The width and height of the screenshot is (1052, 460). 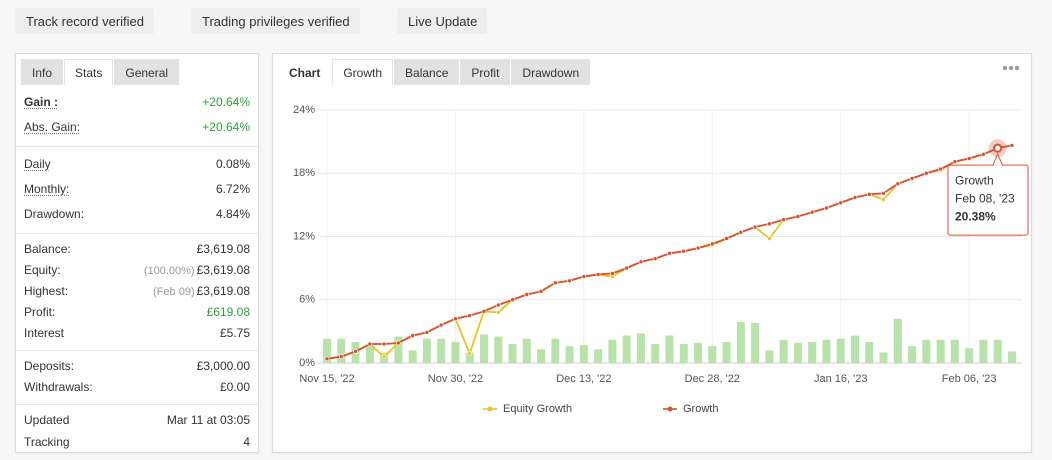 I want to click on stats-row: Daily 0.08%, so click(x=137, y=163).